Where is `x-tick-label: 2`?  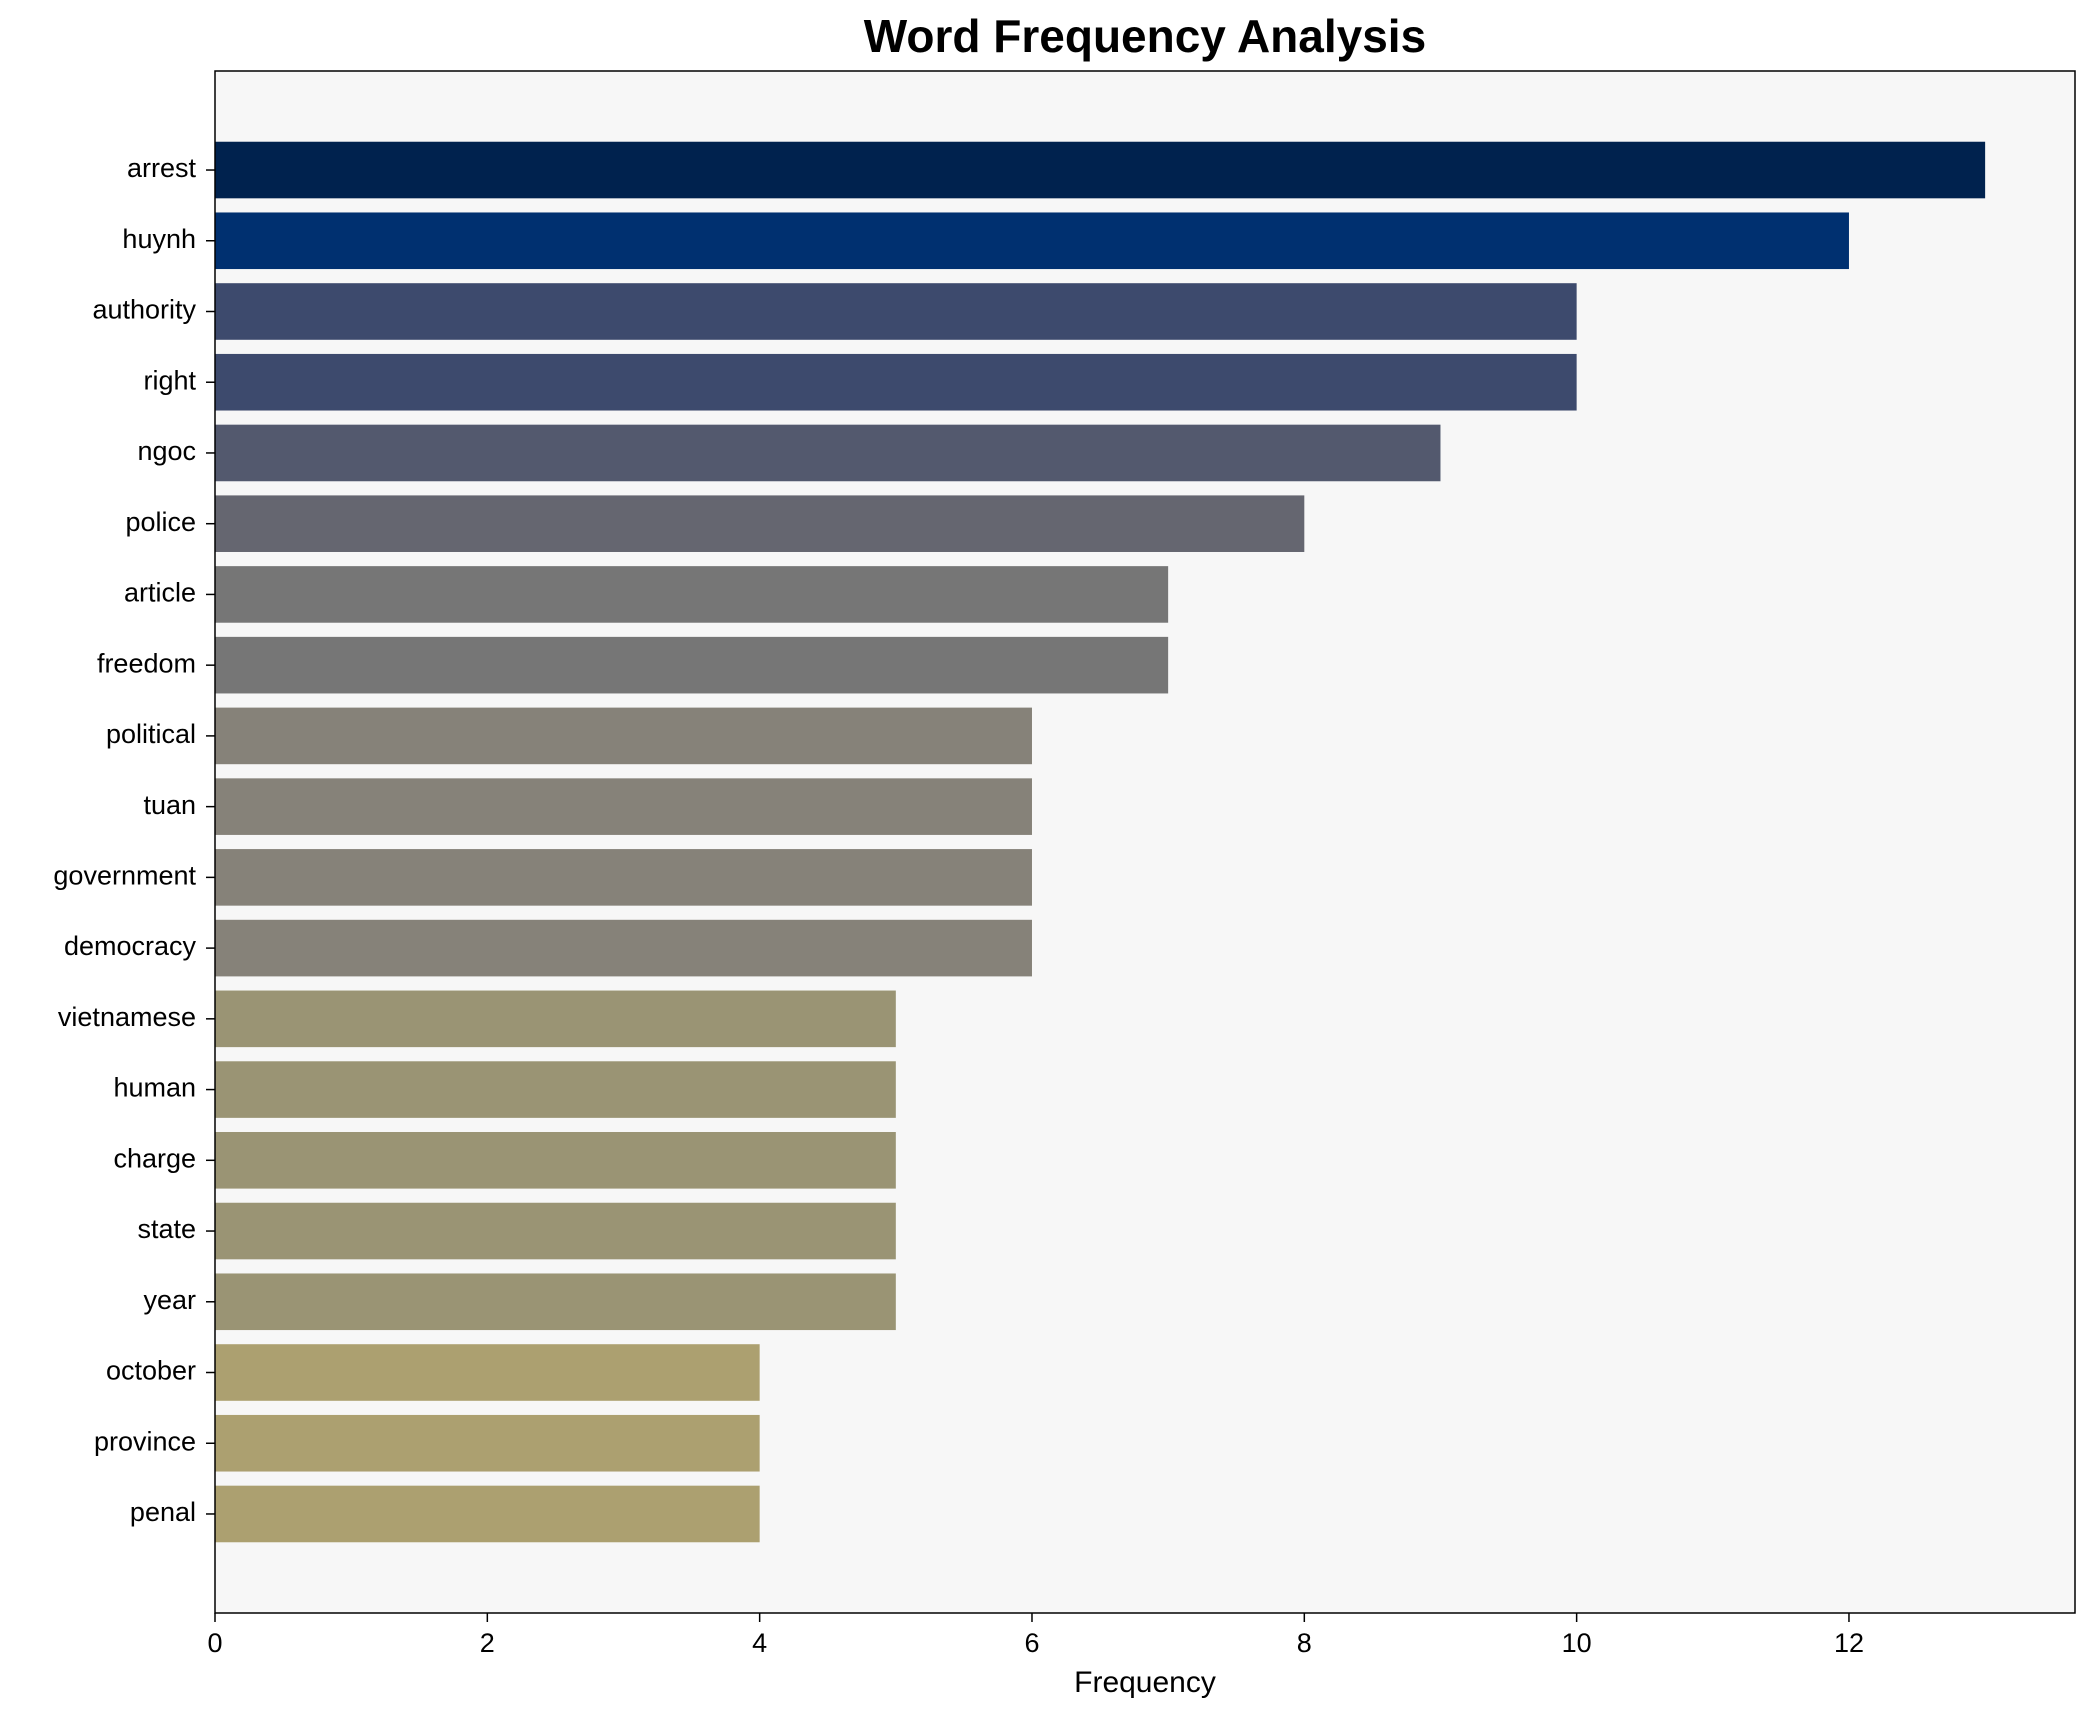
x-tick-label: 2 is located at coordinates (487, 1643).